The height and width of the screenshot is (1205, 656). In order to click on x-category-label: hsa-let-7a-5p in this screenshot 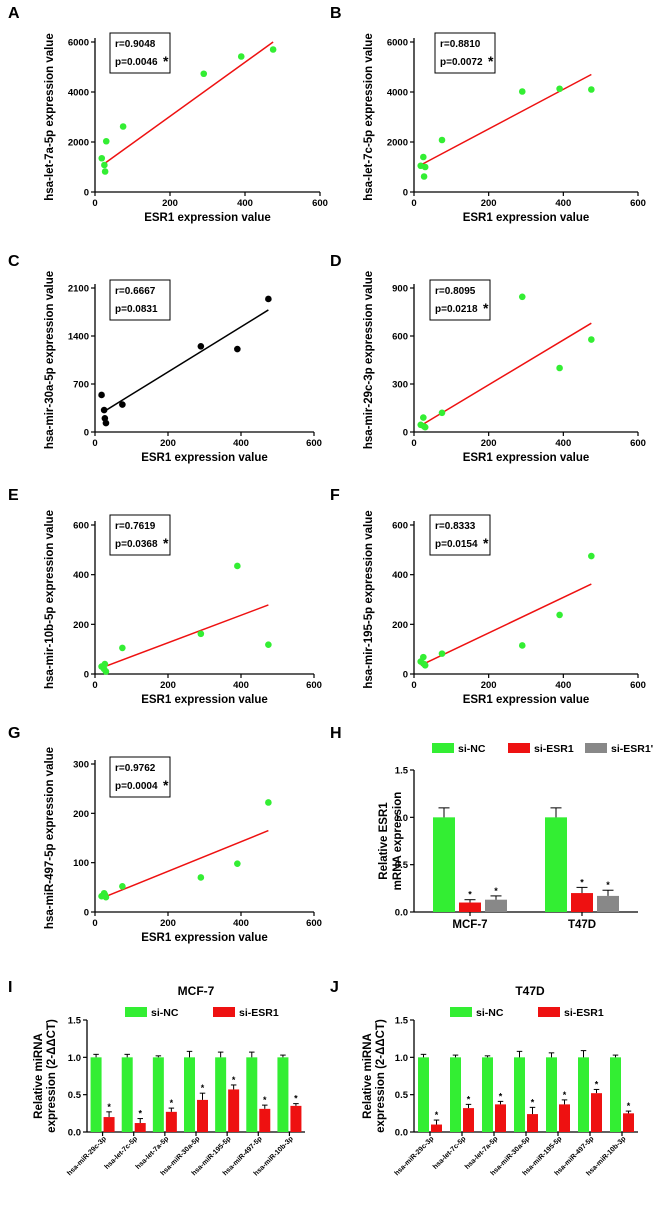, I will do `click(481, 1152)`.